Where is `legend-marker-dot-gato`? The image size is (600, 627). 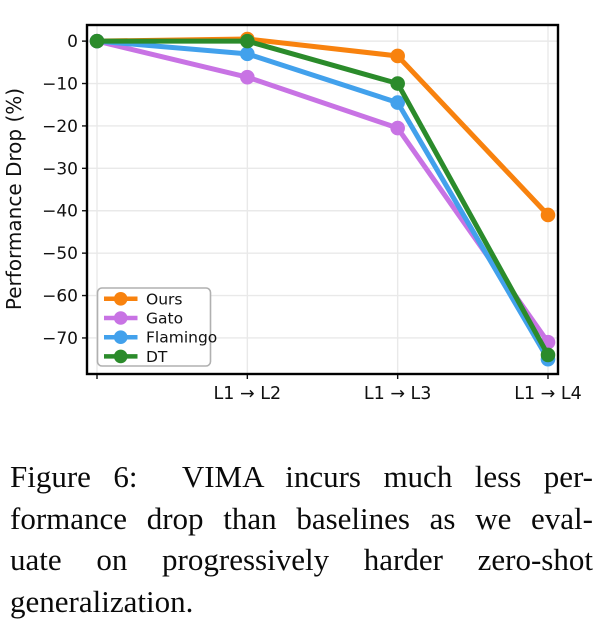
legend-marker-dot-gato is located at coordinates (120, 318).